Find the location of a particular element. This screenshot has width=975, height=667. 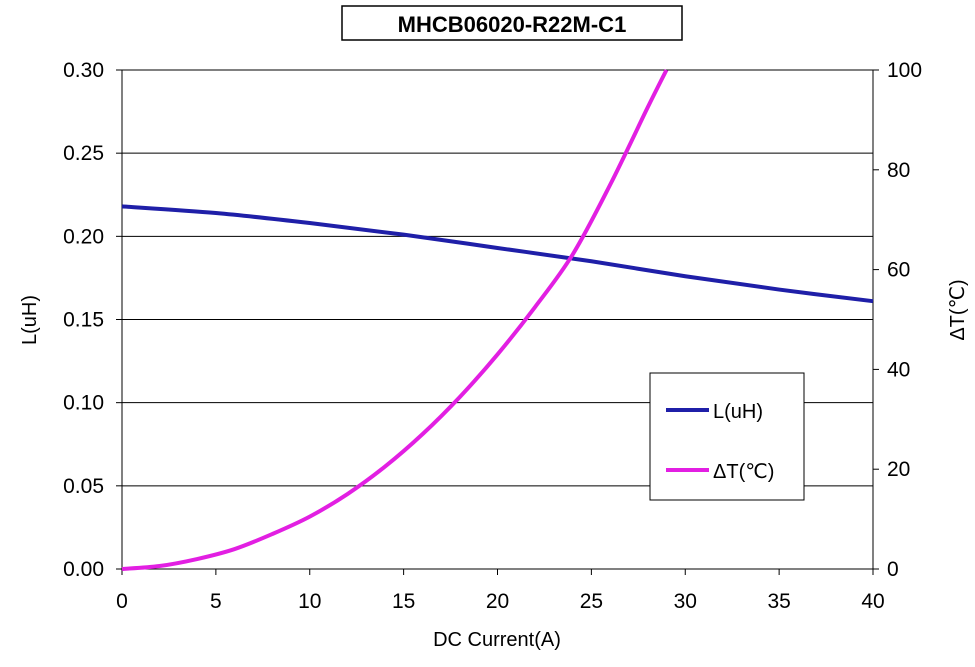

y2-tick-label: 0 is located at coordinates (893, 569).